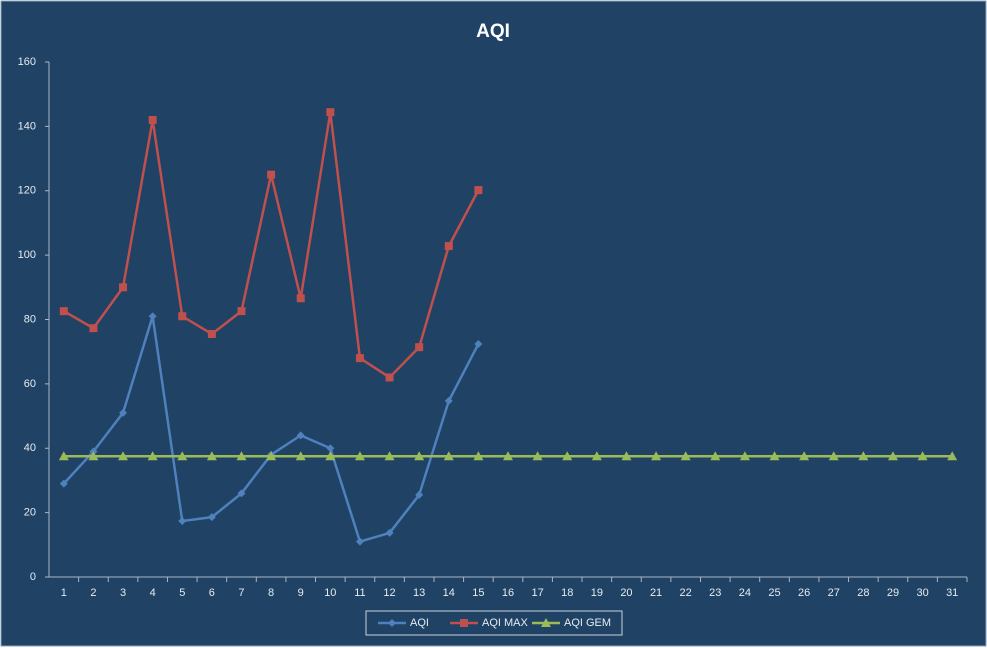 The height and width of the screenshot is (648, 987). I want to click on x-tick-label: 16, so click(508, 593).